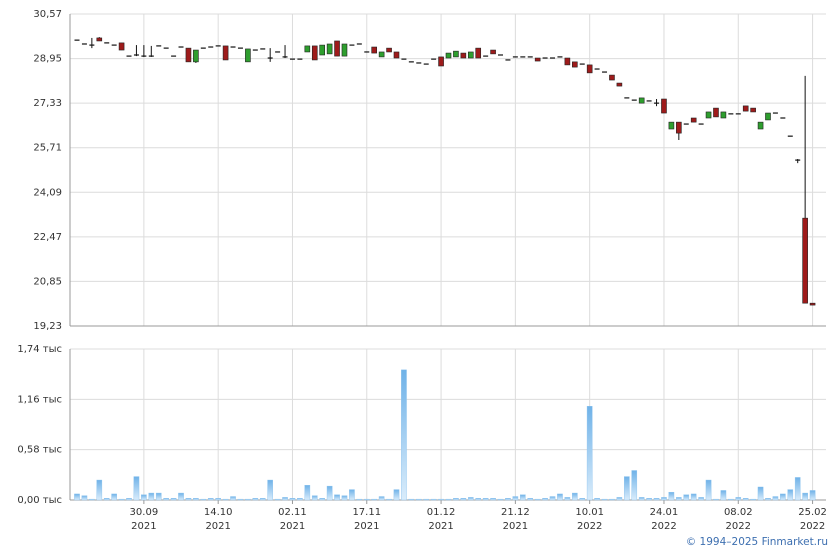  Describe the element at coordinates (812, 512) in the screenshot. I see `x-tick-label: 25.02` at that location.